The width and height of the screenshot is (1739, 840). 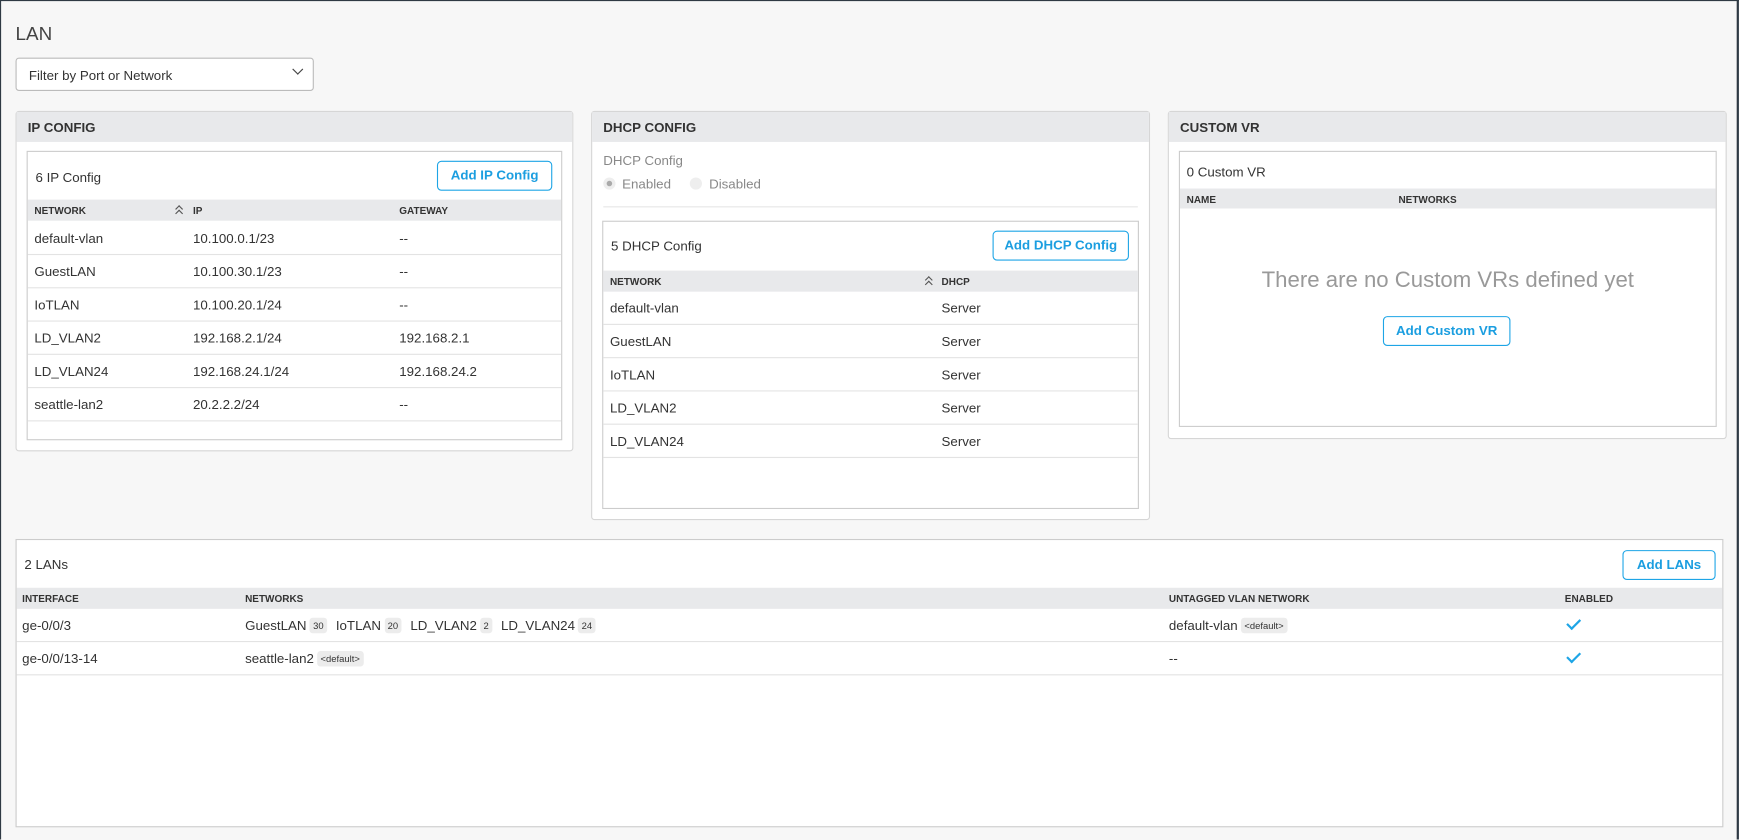 What do you see at coordinates (1669, 565) in the screenshot?
I see `add-lans-button: Add LANs` at bounding box center [1669, 565].